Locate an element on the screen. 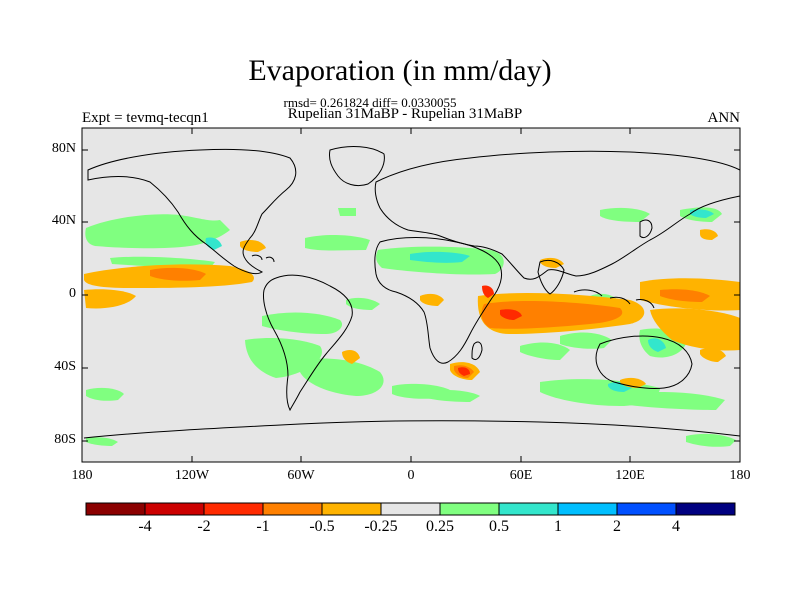 The height and width of the screenshot is (600, 800). neg-sw-pacific is located at coordinates (695, 329).